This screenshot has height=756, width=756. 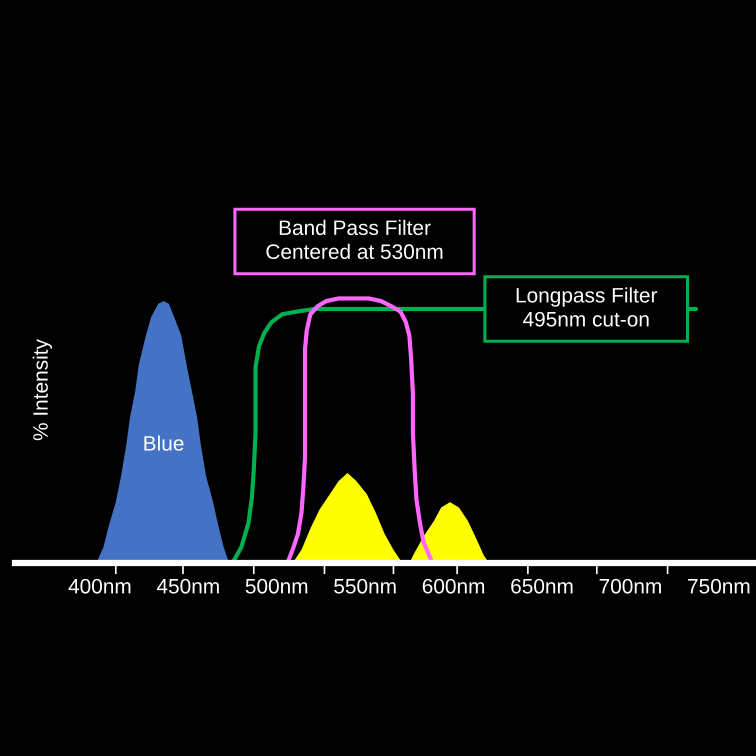 What do you see at coordinates (587, 307) in the screenshot?
I see `annotation: Longpass Filter 495nm cut-on` at bounding box center [587, 307].